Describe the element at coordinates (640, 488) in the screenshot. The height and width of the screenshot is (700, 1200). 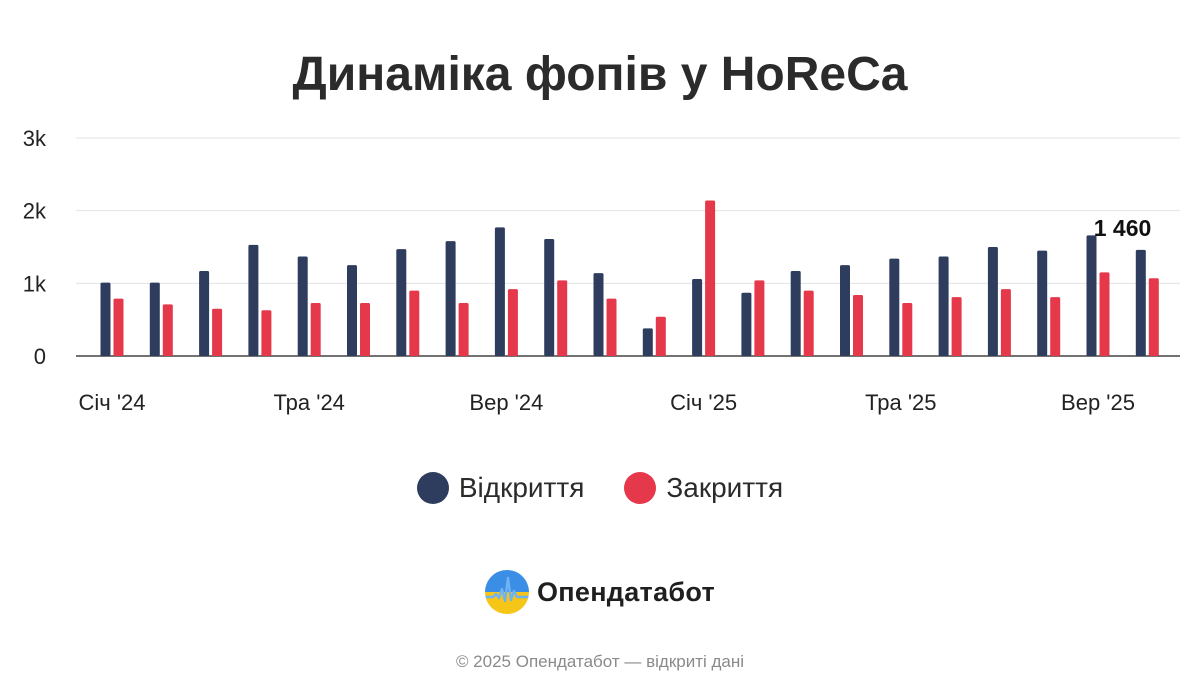
I see `legend-dot-closings` at that location.